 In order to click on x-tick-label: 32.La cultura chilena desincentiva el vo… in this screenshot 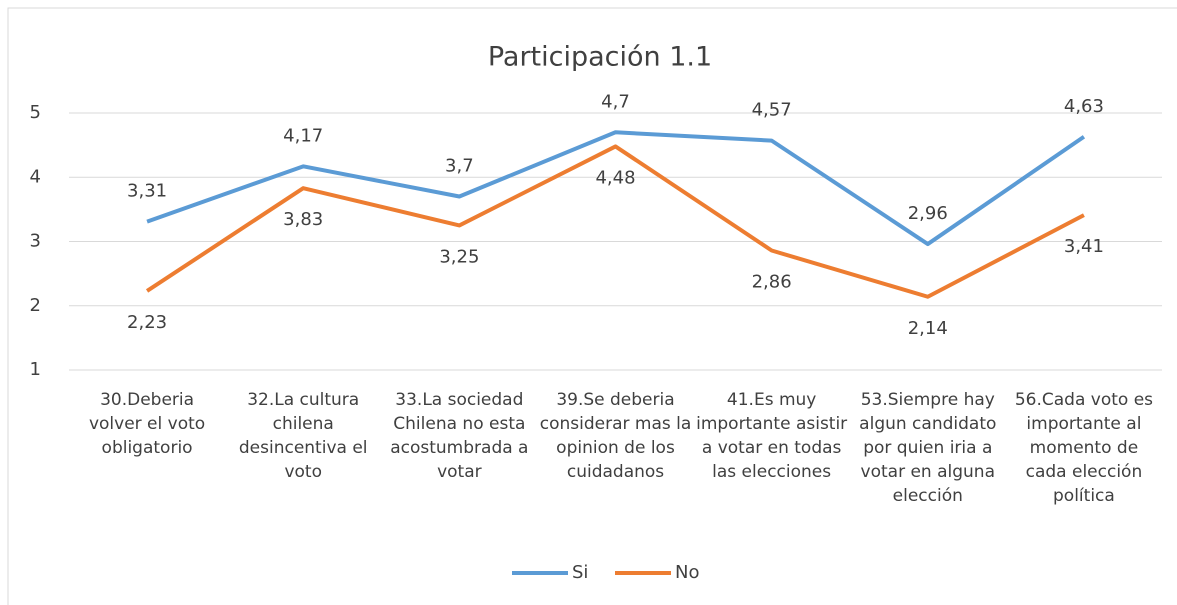, I will do `click(303, 436)`.